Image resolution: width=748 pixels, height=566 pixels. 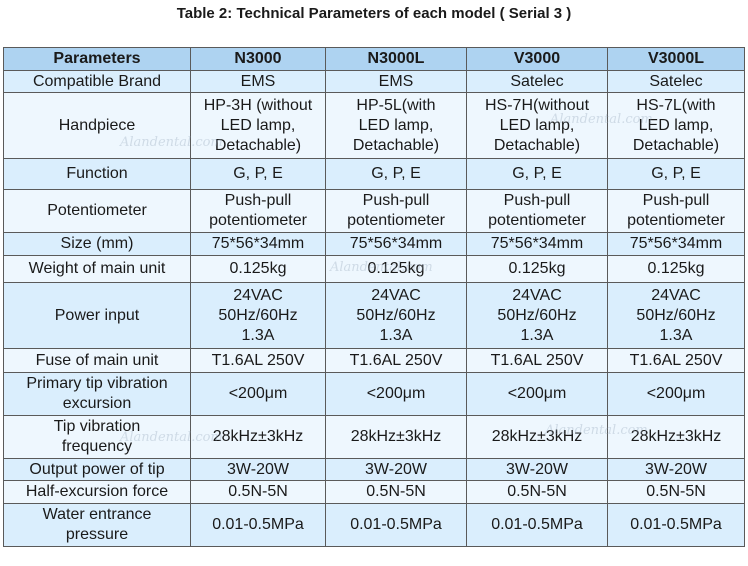 I want to click on row-compatible-brand: Compatible Brand EMS EMS Satelec Satelec, so click(x=374, y=81).